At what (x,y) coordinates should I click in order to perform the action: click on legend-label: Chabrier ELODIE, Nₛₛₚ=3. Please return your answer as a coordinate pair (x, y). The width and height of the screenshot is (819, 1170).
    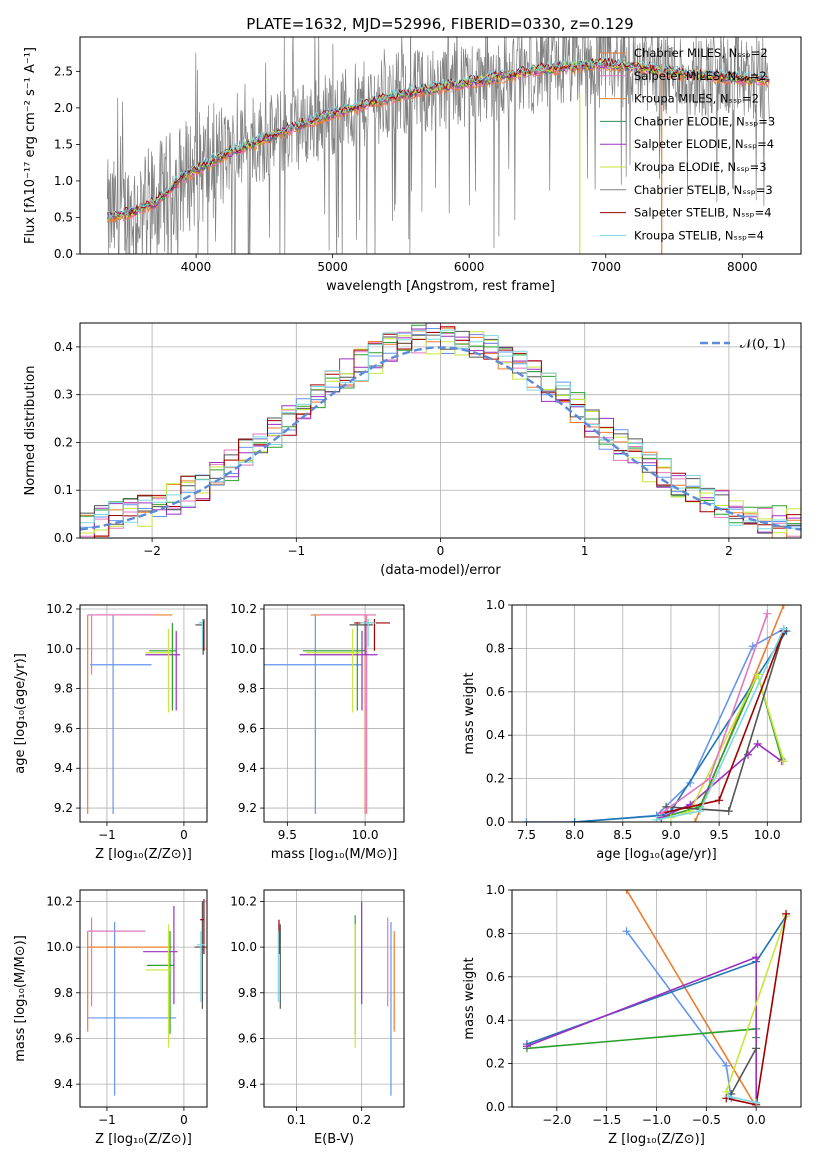
    Looking at the image, I should click on (704, 121).